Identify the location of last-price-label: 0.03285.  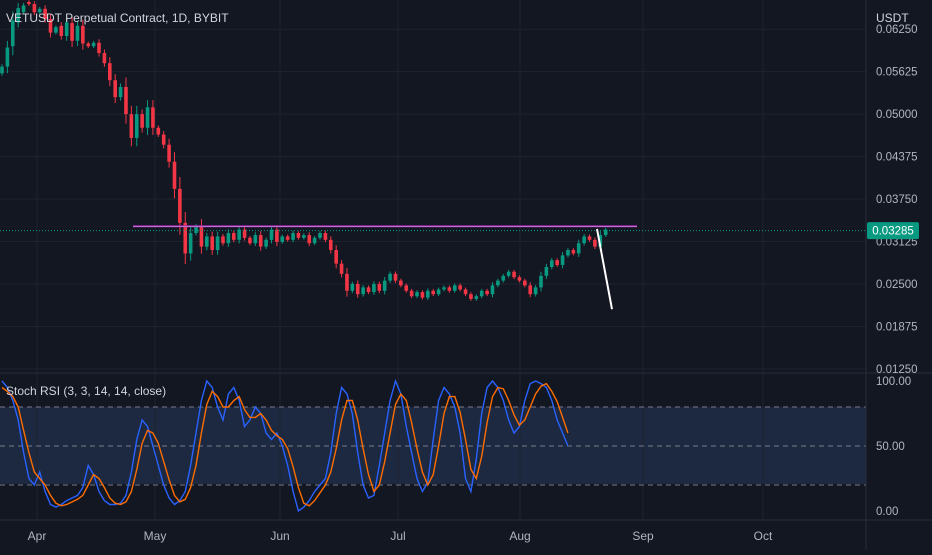
(893, 232).